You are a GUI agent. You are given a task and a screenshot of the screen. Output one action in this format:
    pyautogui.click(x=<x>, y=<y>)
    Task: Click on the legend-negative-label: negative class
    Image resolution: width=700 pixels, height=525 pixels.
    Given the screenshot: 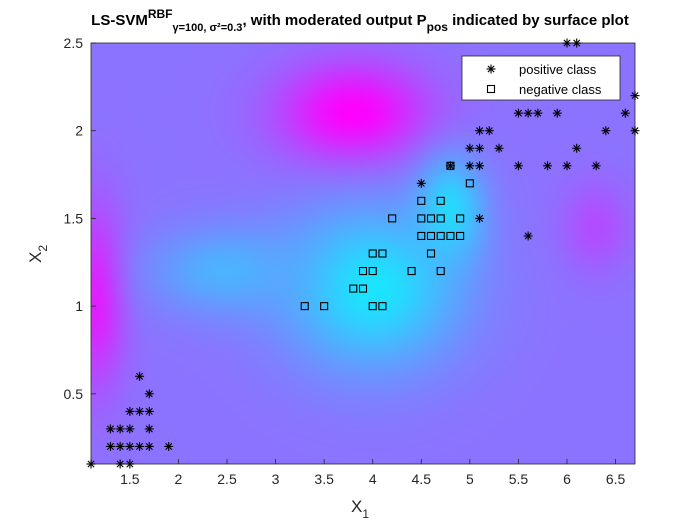 What is the action you would take?
    pyautogui.click(x=560, y=89)
    